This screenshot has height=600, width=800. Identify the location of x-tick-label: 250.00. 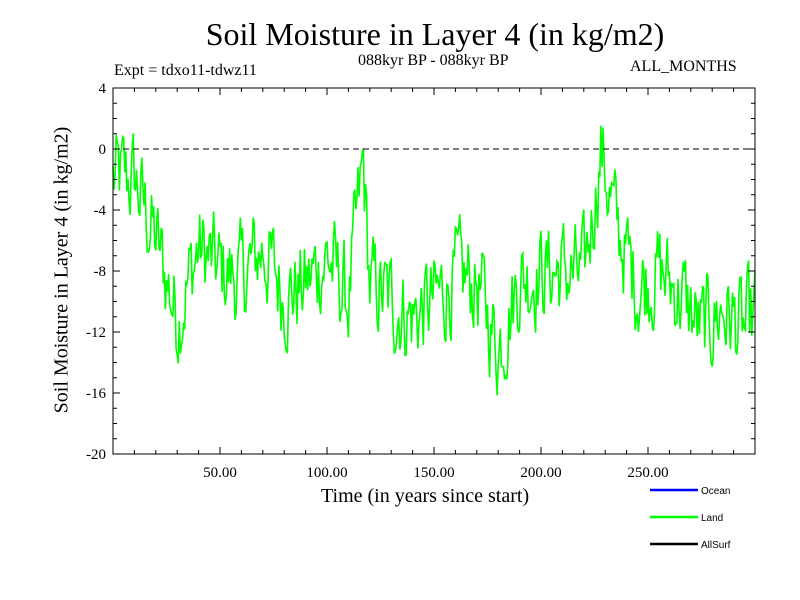
(647, 473).